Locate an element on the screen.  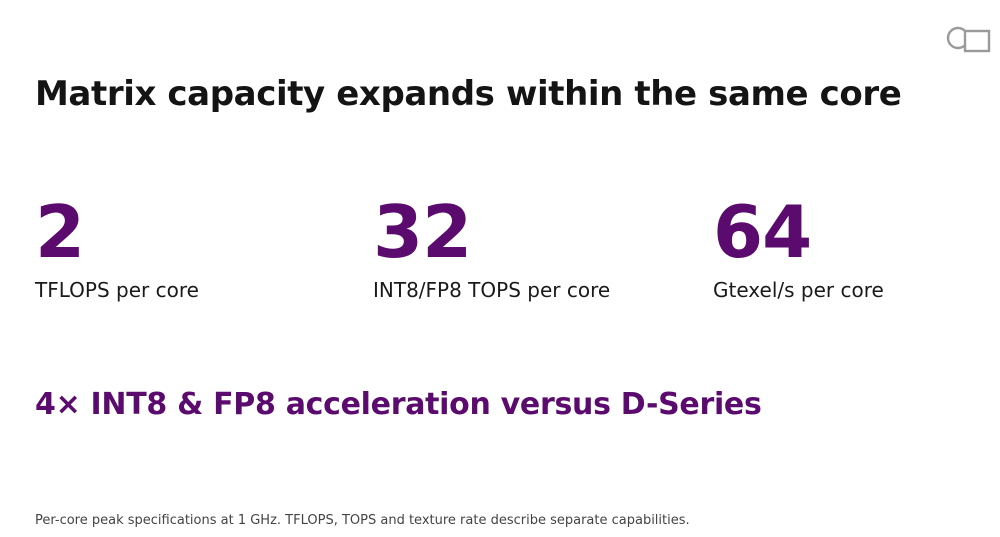
stat-label: Gtexel/s per core is located at coordinates (798, 290).